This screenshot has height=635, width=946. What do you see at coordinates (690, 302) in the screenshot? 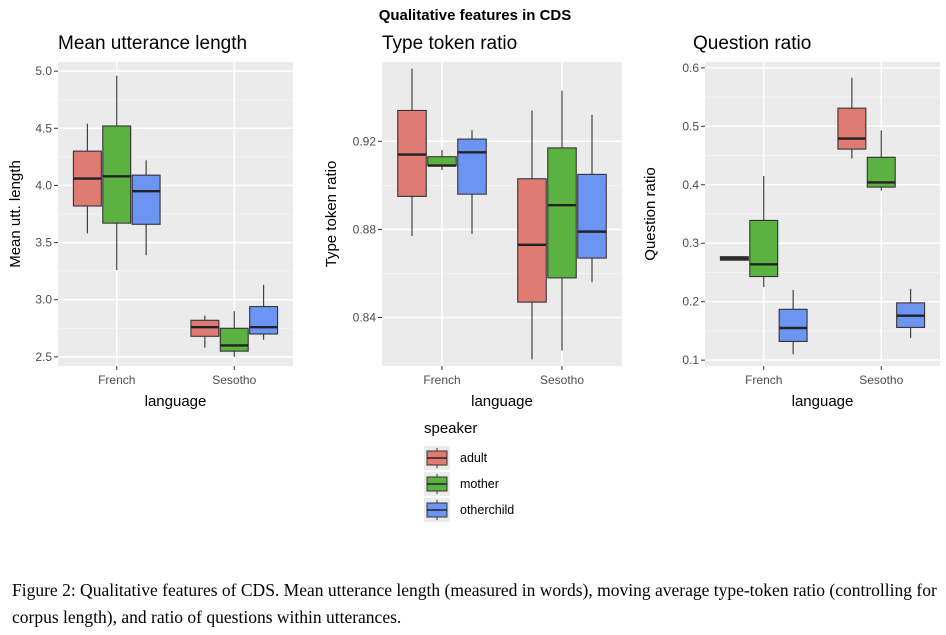
I see `y-tick-label: 0.2` at bounding box center [690, 302].